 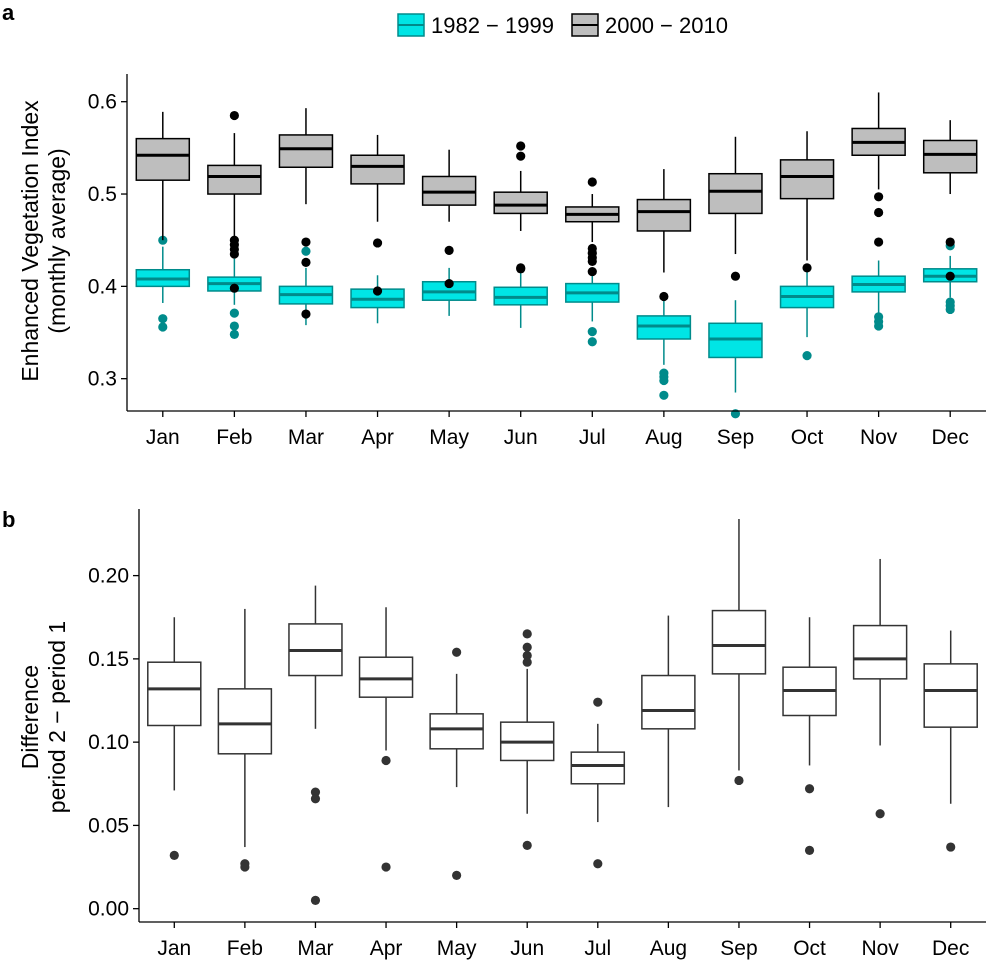 What do you see at coordinates (245, 948) in the screenshot?
I see `x-tick-label: Feb` at bounding box center [245, 948].